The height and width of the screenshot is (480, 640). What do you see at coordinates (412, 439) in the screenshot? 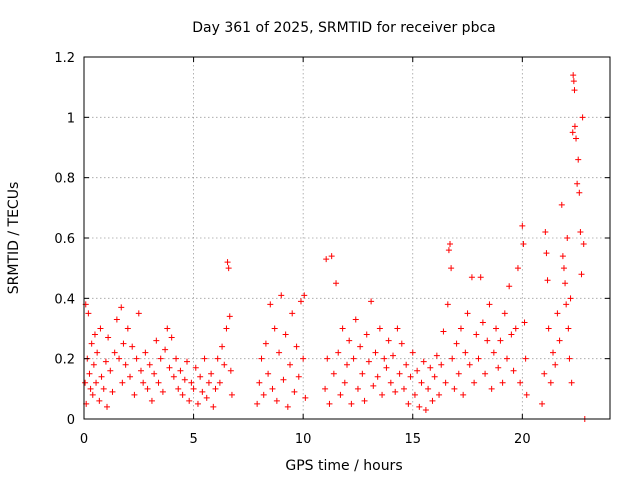
I see `x-tick-label: 15` at bounding box center [412, 439].